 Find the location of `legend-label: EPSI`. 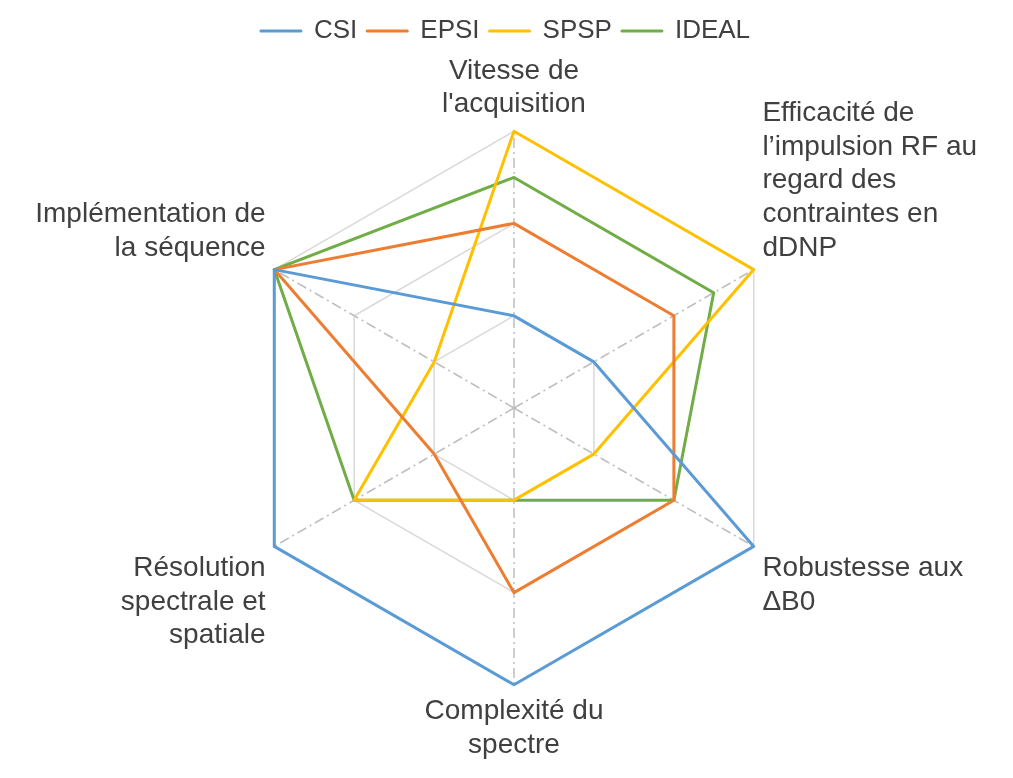

legend-label: EPSI is located at coordinates (450, 29).